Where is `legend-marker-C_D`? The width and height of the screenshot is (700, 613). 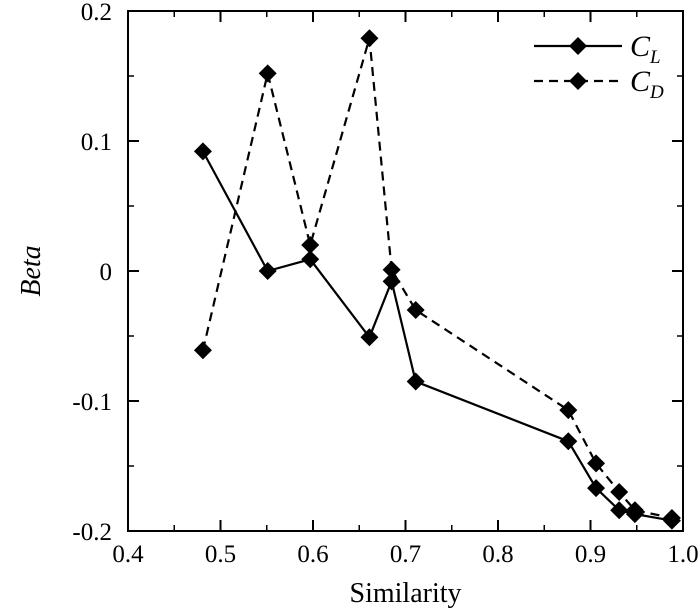
legend-marker-C_D is located at coordinates (578, 81).